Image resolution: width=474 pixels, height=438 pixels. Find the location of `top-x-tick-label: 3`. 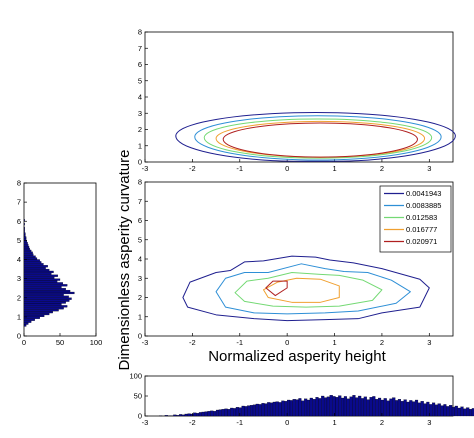

top-x-tick-label: 3 is located at coordinates (429, 168).